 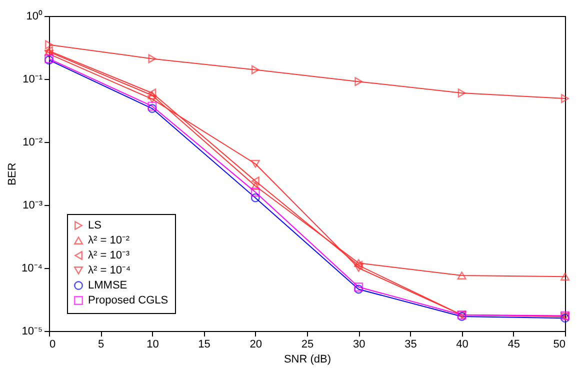 I want to click on legend-label: λ² = 10⁻⁴, so click(x=109, y=270).